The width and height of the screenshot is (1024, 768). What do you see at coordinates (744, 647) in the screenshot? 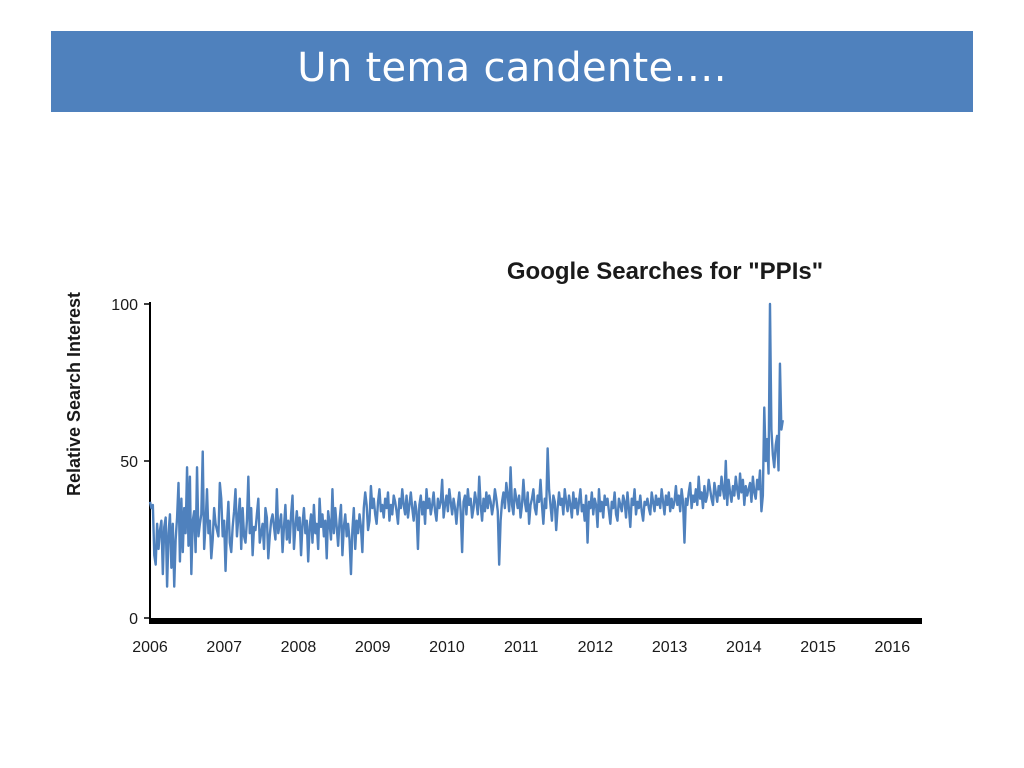
I see `x-tick-label: 2014` at bounding box center [744, 647].